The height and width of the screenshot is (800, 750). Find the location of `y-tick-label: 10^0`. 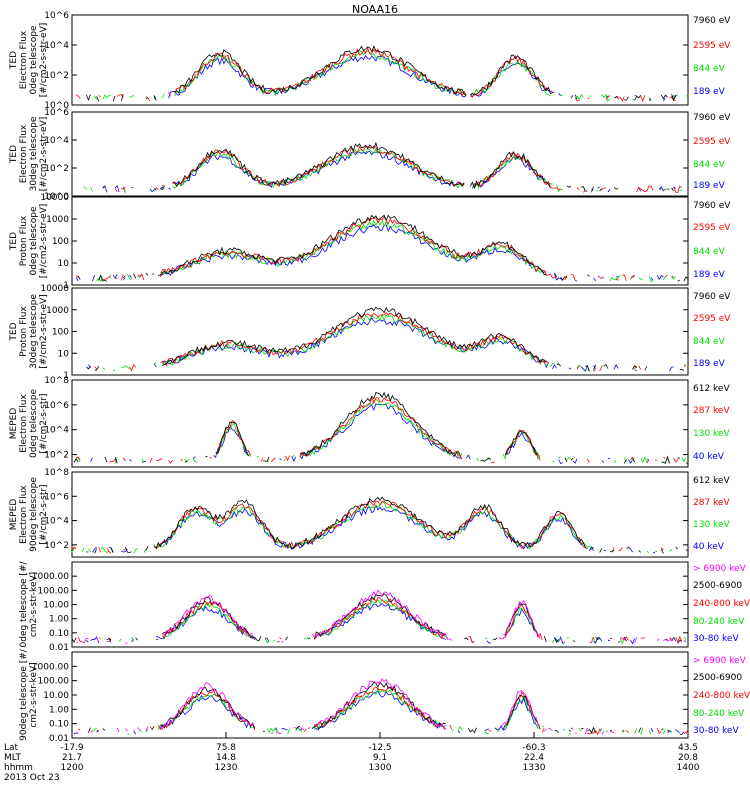

y-tick-label: 10^0 is located at coordinates (56, 106).